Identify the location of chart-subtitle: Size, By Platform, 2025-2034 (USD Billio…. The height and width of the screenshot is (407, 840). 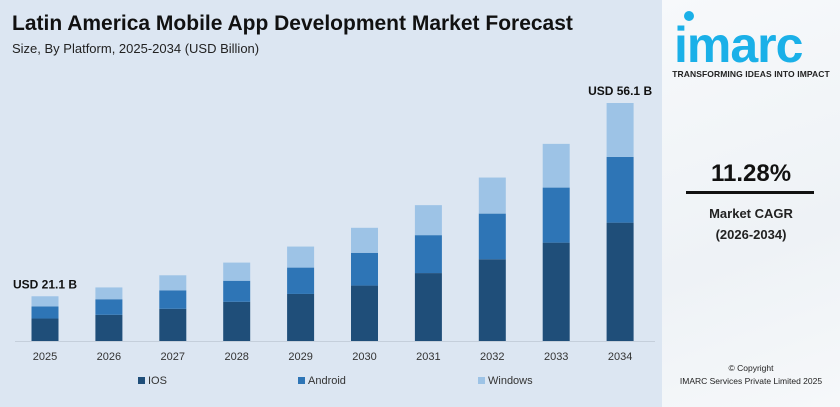
(136, 48).